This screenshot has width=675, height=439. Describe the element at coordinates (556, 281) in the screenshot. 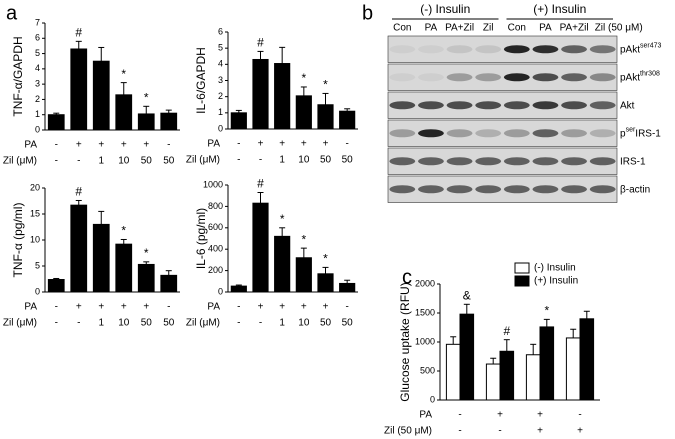

I see `legend-label: (+) Insulin` at that location.